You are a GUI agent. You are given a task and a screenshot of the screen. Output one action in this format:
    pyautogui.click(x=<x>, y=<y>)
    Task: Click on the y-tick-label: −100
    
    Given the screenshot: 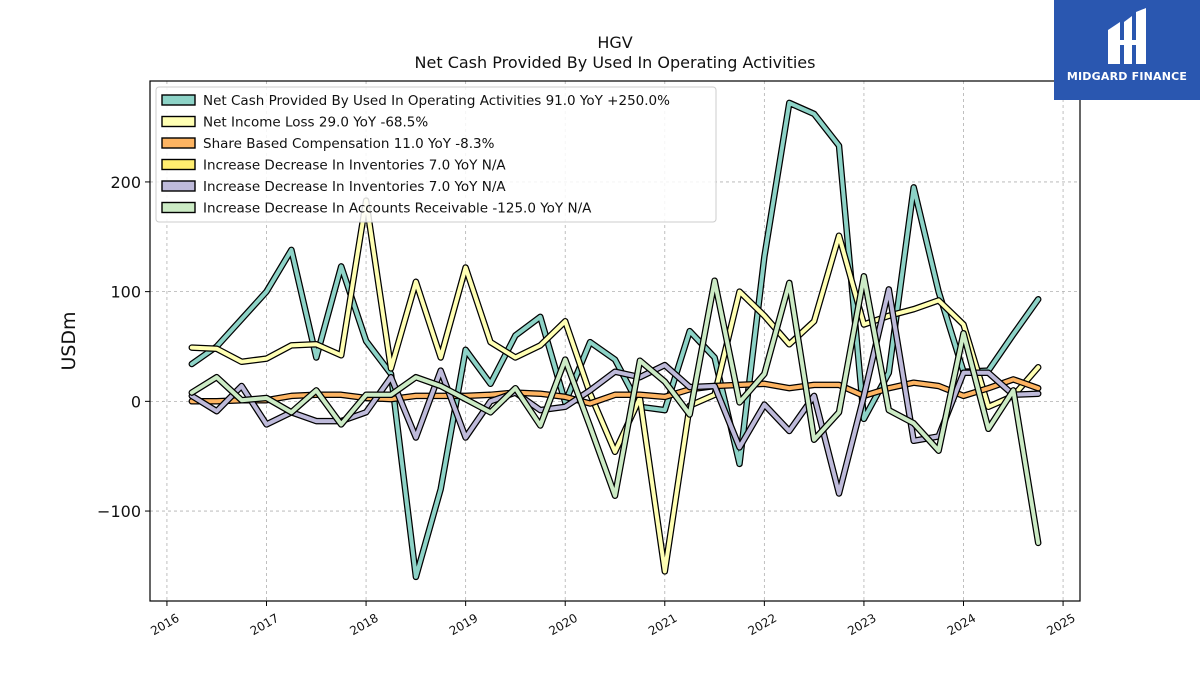 What is the action you would take?
    pyautogui.click(x=119, y=511)
    